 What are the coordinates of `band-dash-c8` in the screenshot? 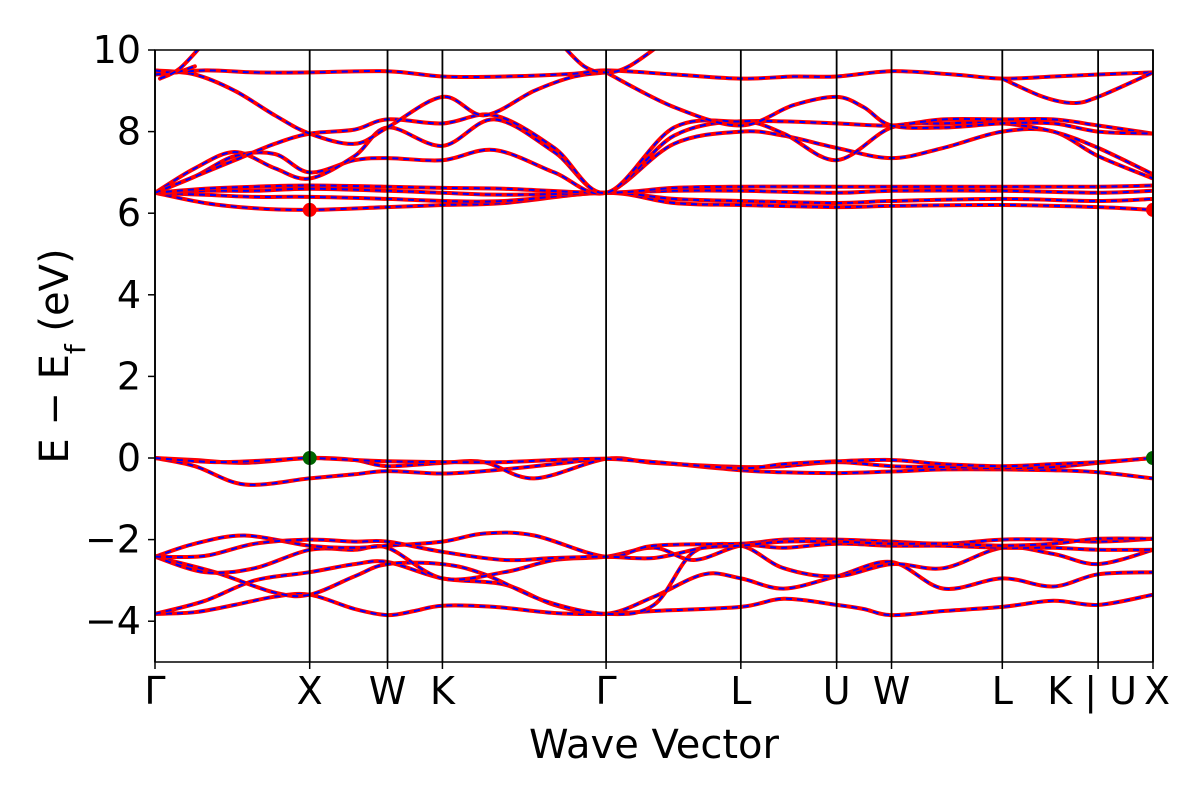 It's located at (381, 107).